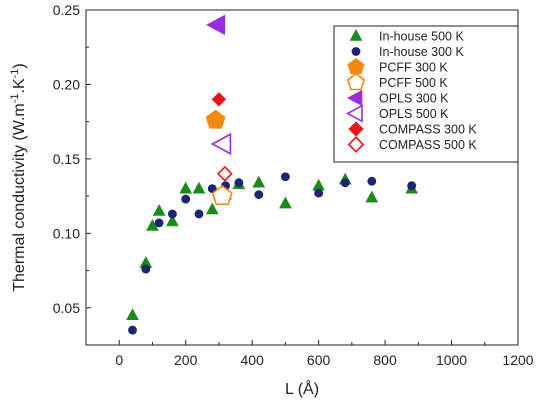  What do you see at coordinates (302, 388) in the screenshot?
I see `x-axis-label: L (Å)` at bounding box center [302, 388].